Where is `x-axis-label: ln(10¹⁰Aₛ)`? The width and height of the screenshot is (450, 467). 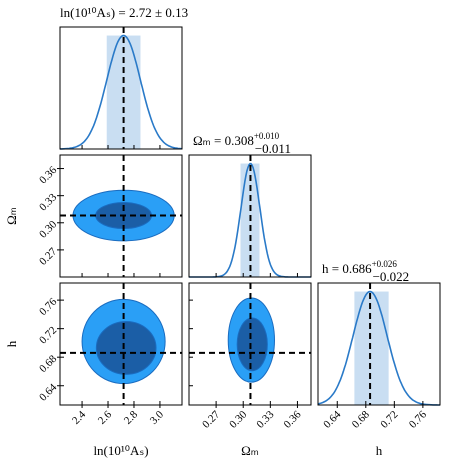
x-axis-label: ln(10¹⁰Aₛ) is located at coordinates (120, 450).